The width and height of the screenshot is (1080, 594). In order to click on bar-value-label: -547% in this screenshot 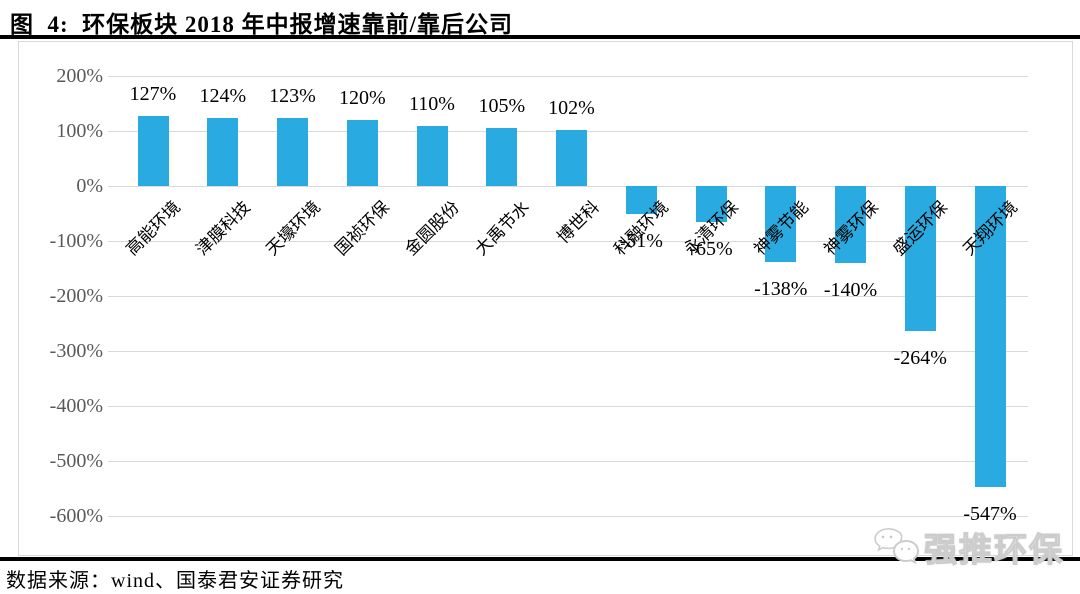, I will do `click(990, 513)`.